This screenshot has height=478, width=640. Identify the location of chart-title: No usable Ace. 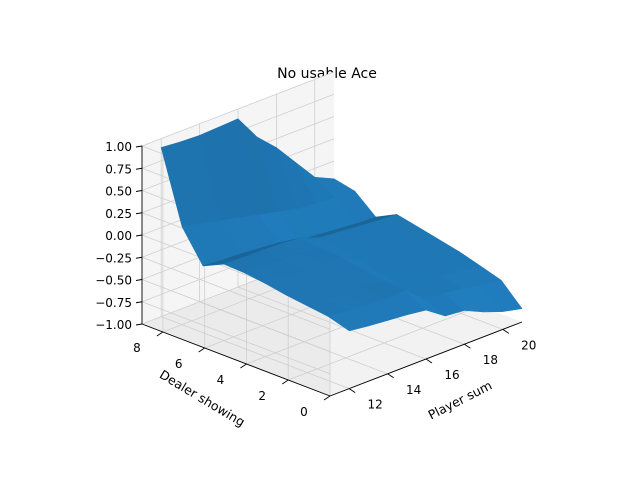
(327, 74).